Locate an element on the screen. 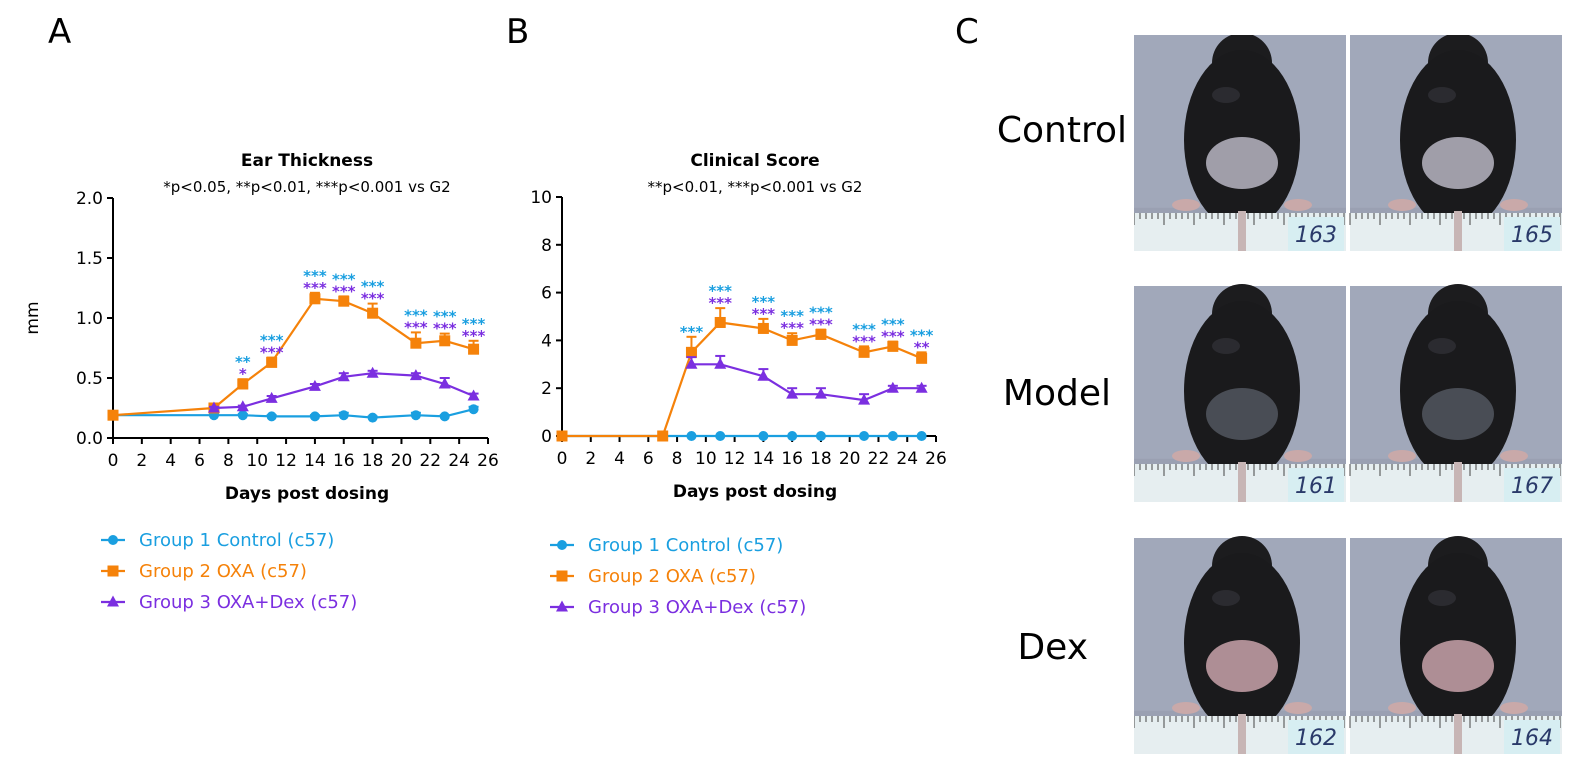 The height and width of the screenshot is (763, 1585). chart-title: Clinical Score is located at coordinates (754, 161).